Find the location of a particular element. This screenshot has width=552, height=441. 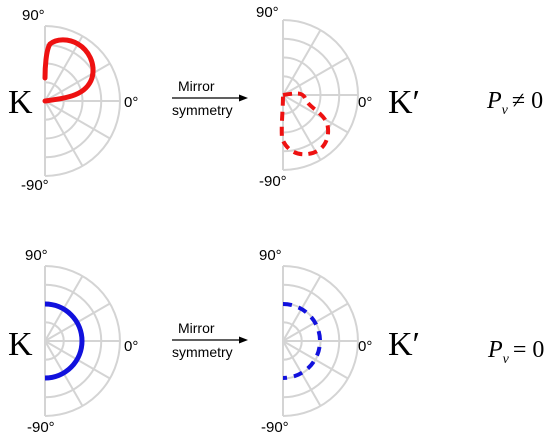

polarization-equation-row1: Pv ≠ 0 is located at coordinates (514, 103).